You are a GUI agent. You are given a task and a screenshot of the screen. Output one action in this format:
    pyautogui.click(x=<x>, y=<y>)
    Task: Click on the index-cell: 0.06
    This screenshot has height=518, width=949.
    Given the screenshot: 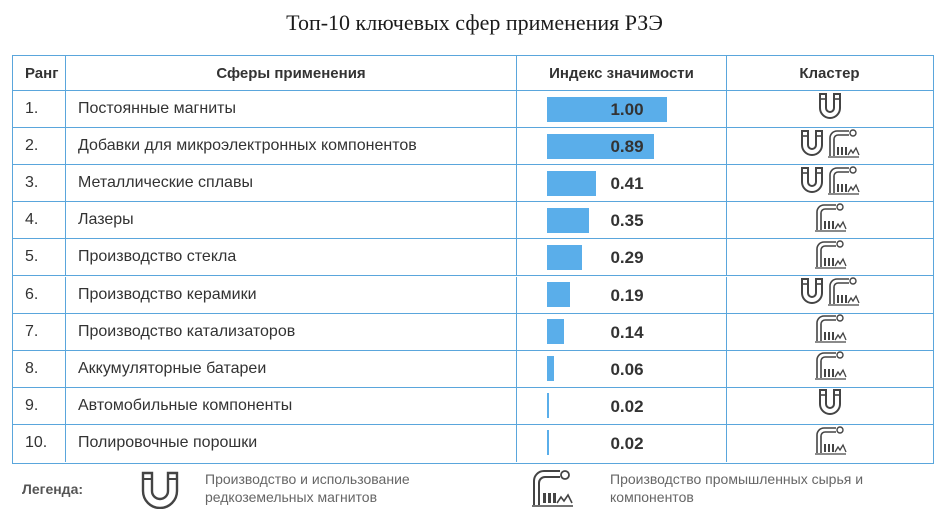 What is the action you would take?
    pyautogui.click(x=622, y=368)
    